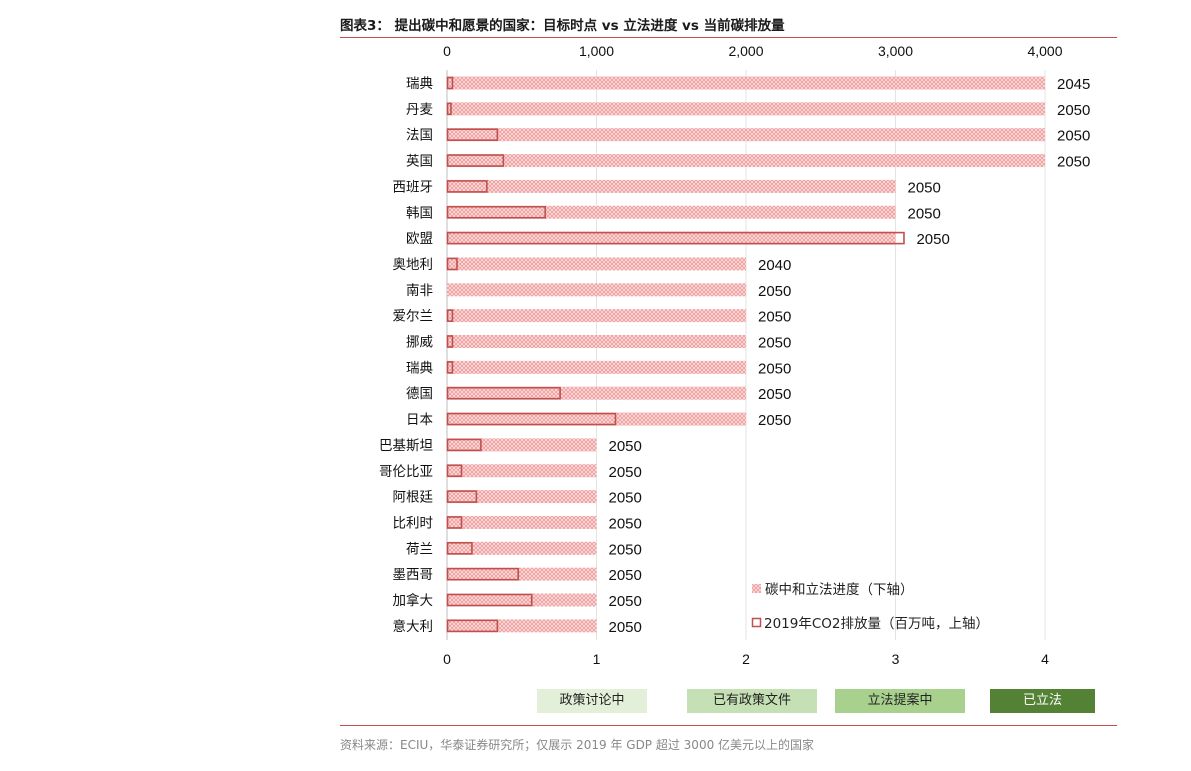 This screenshot has height=771, width=1191. I want to click on category-label: 荷兰, so click(419, 549).